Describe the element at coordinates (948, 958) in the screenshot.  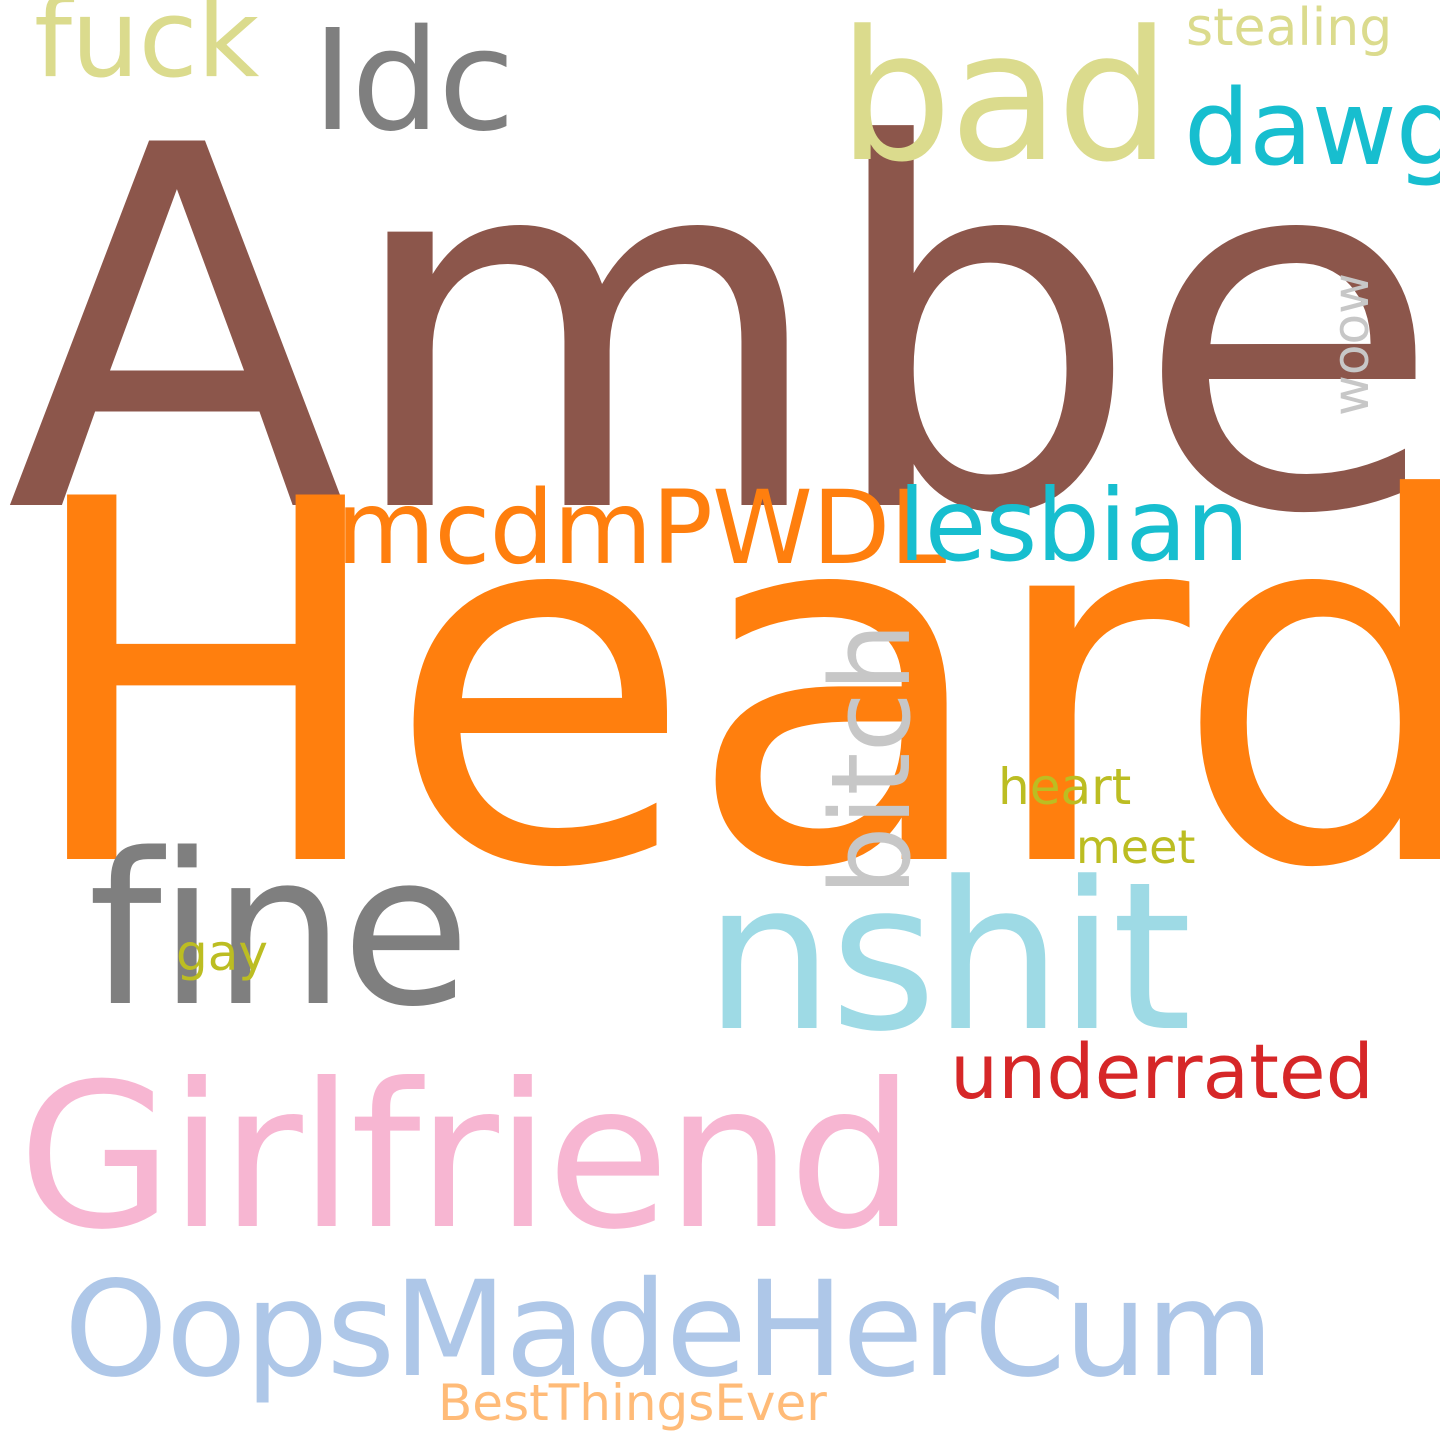
I see `word-nshit: nshit` at that location.